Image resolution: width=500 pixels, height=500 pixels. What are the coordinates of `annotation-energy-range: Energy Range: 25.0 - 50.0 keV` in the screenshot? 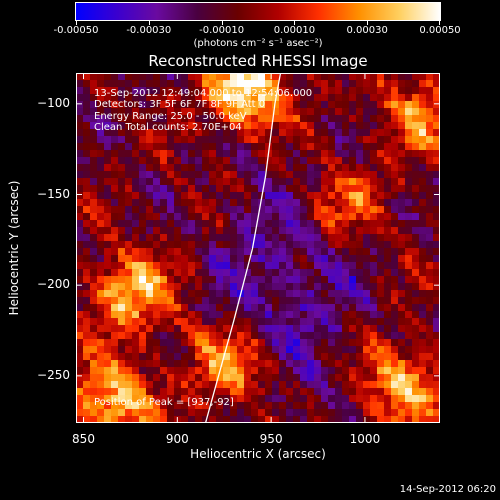 It's located at (170, 116).